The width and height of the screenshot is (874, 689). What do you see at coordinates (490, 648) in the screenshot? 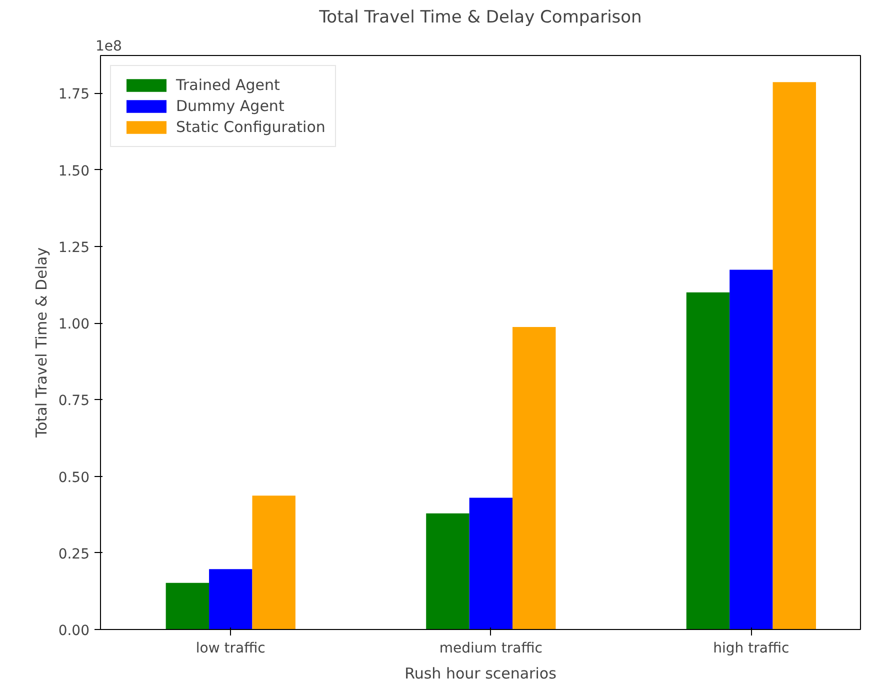
I see `x-tick-label: medium traffic` at bounding box center [490, 648].